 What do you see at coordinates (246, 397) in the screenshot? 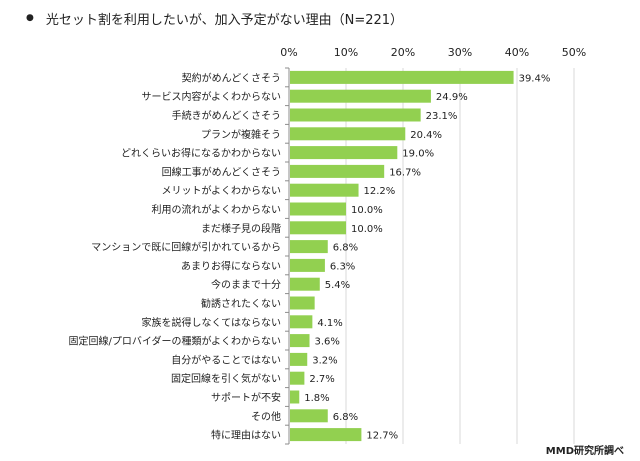
I see `category-label: サポートが不安` at bounding box center [246, 397].